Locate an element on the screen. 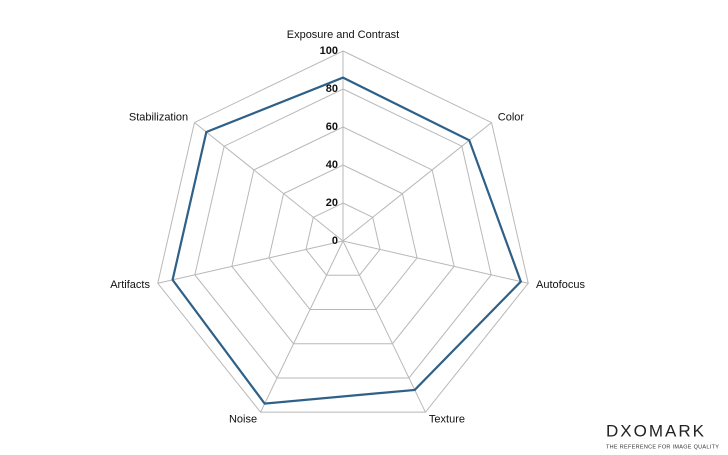  r-tick-label: 80 is located at coordinates (332, 89).